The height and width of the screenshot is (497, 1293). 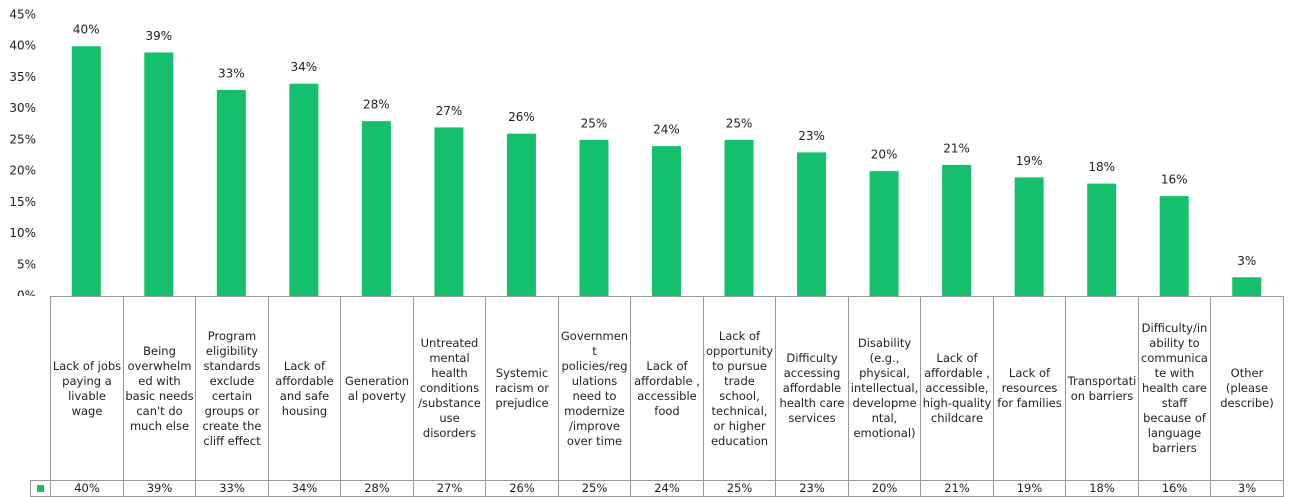 I want to click on y-tick-label: 10%, so click(x=22, y=233).